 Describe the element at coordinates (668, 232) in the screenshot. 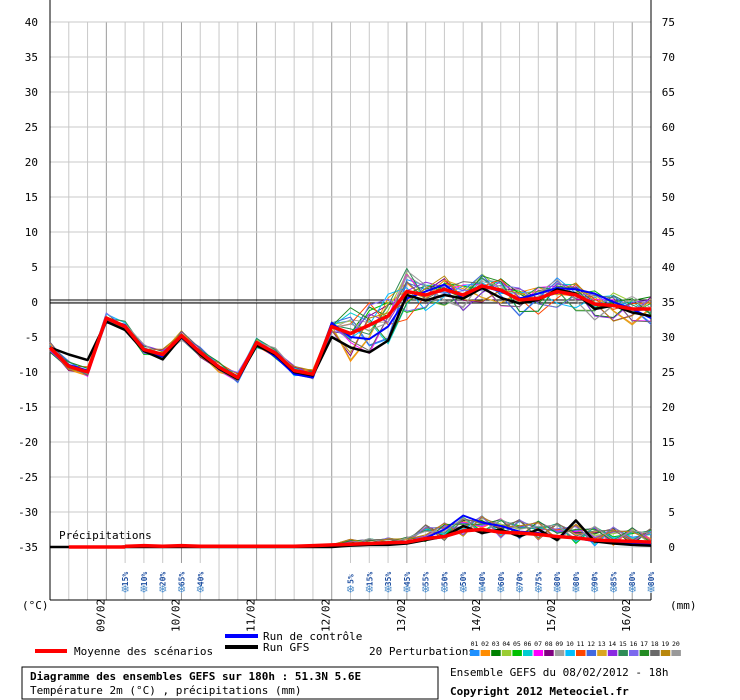

I see `y-right-tick-label: 45` at that location.